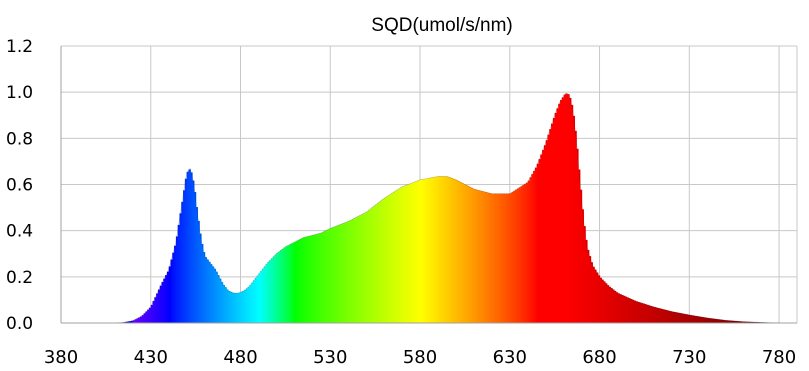 The height and width of the screenshot is (371, 809). I want to click on x-tick-labels: 380 430 480 530 580 630 680 730 780, so click(420, 357).